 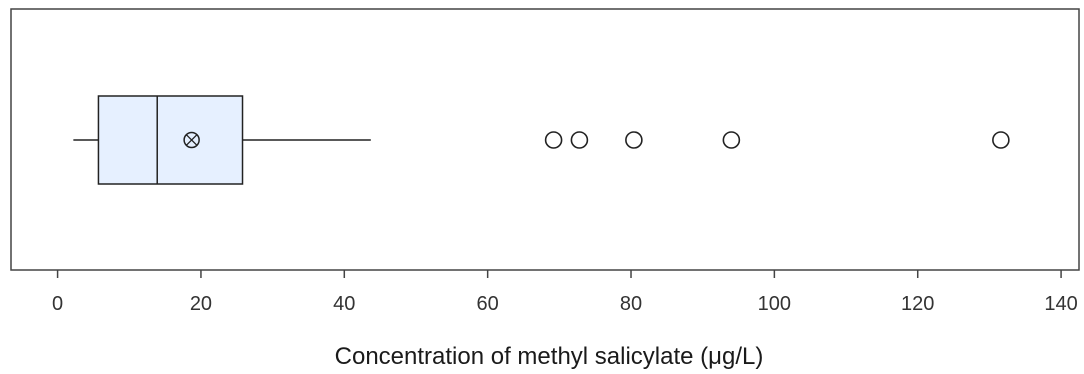 What do you see at coordinates (170, 140) in the screenshot?
I see `iqr-box` at bounding box center [170, 140].